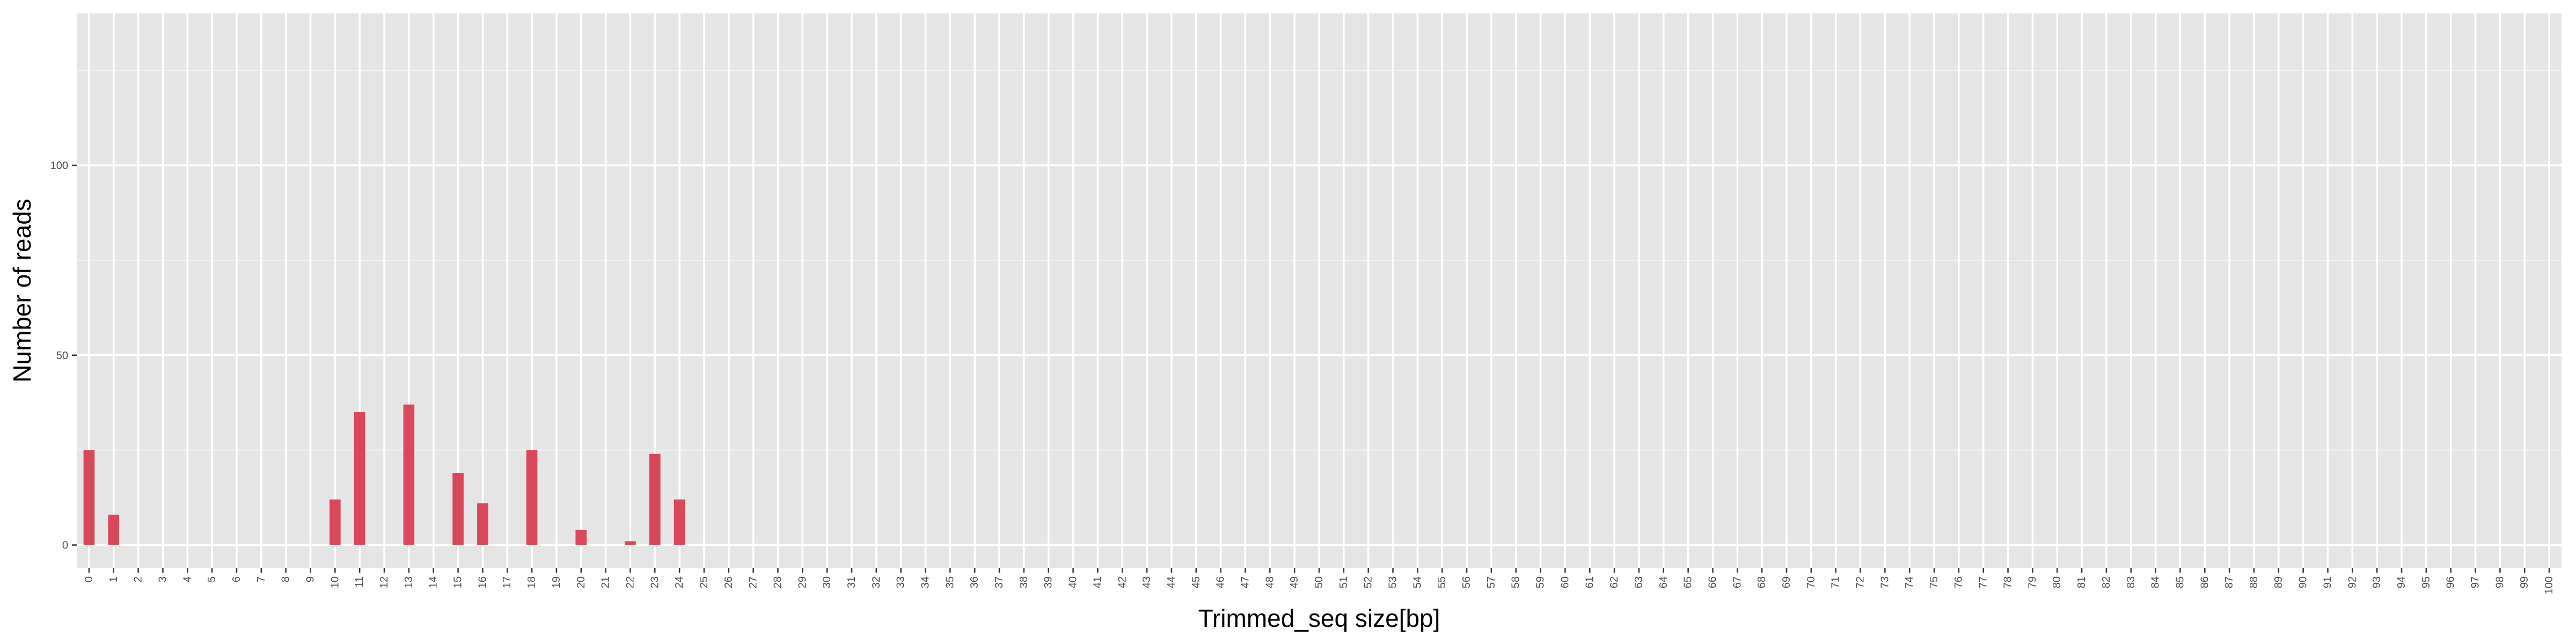 Image resolution: width=2576 pixels, height=644 pixels. Describe the element at coordinates (1024, 582) in the screenshot. I see `x-tick-label: 38` at that location.